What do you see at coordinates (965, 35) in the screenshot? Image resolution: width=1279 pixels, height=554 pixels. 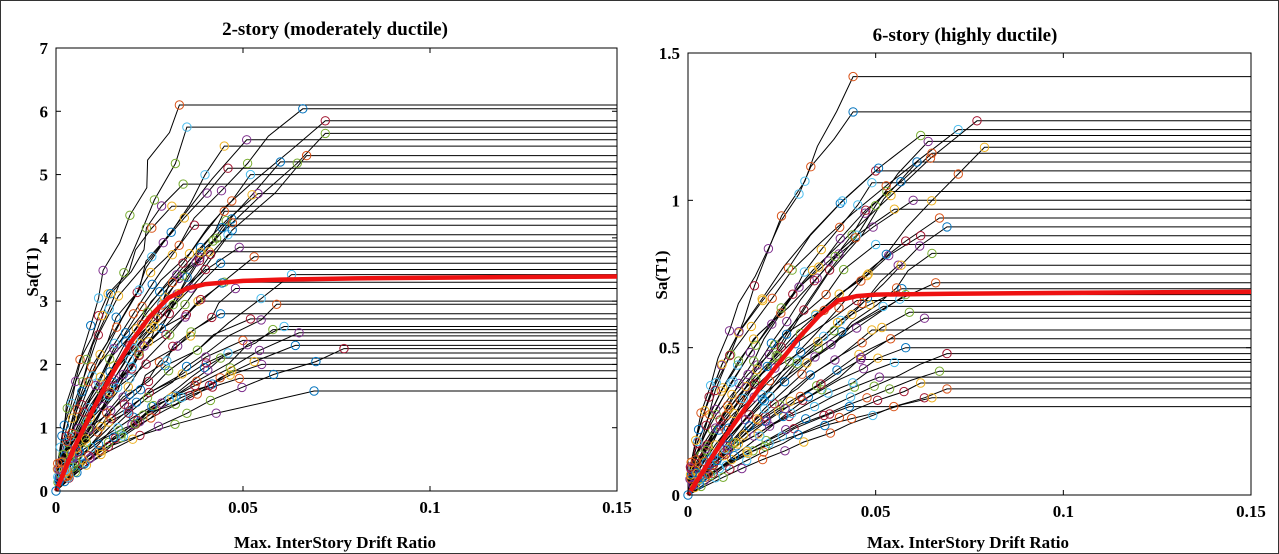 I see `chart-title: 6-story (highly ductile)` at bounding box center [965, 35].